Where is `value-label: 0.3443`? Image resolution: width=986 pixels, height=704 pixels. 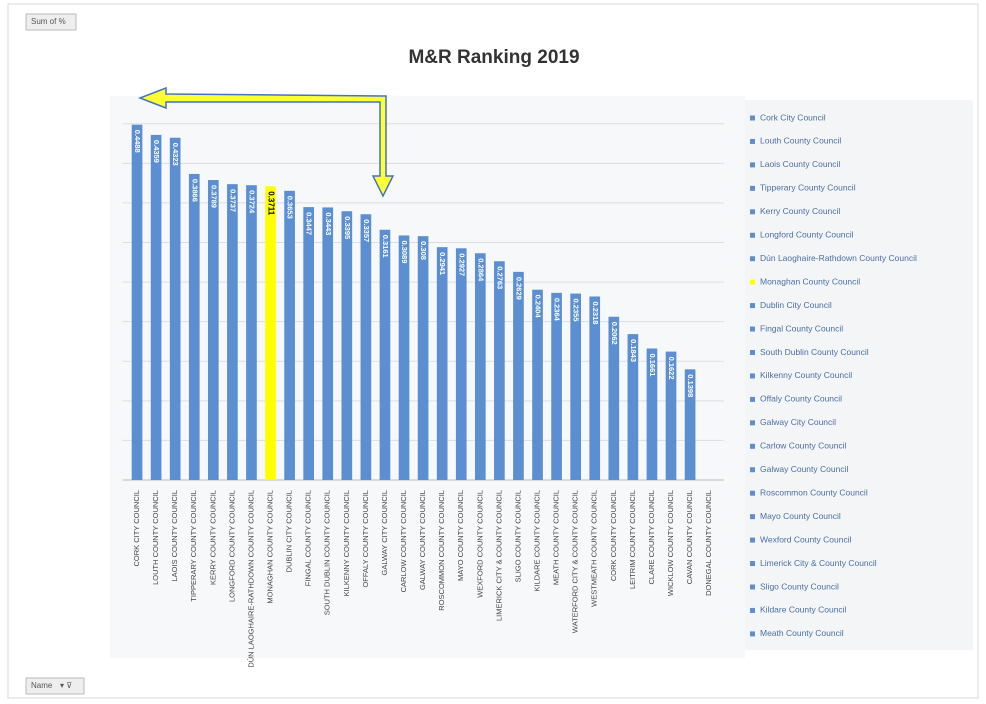 value-label: 0.3443 is located at coordinates (328, 223).